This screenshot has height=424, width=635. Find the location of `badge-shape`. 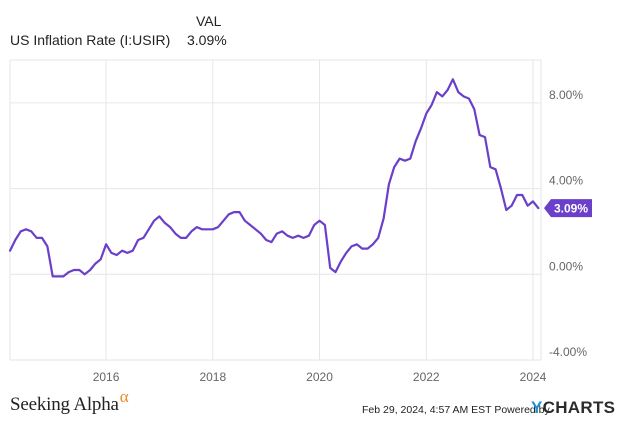

badge-shape is located at coordinates (568, 208).